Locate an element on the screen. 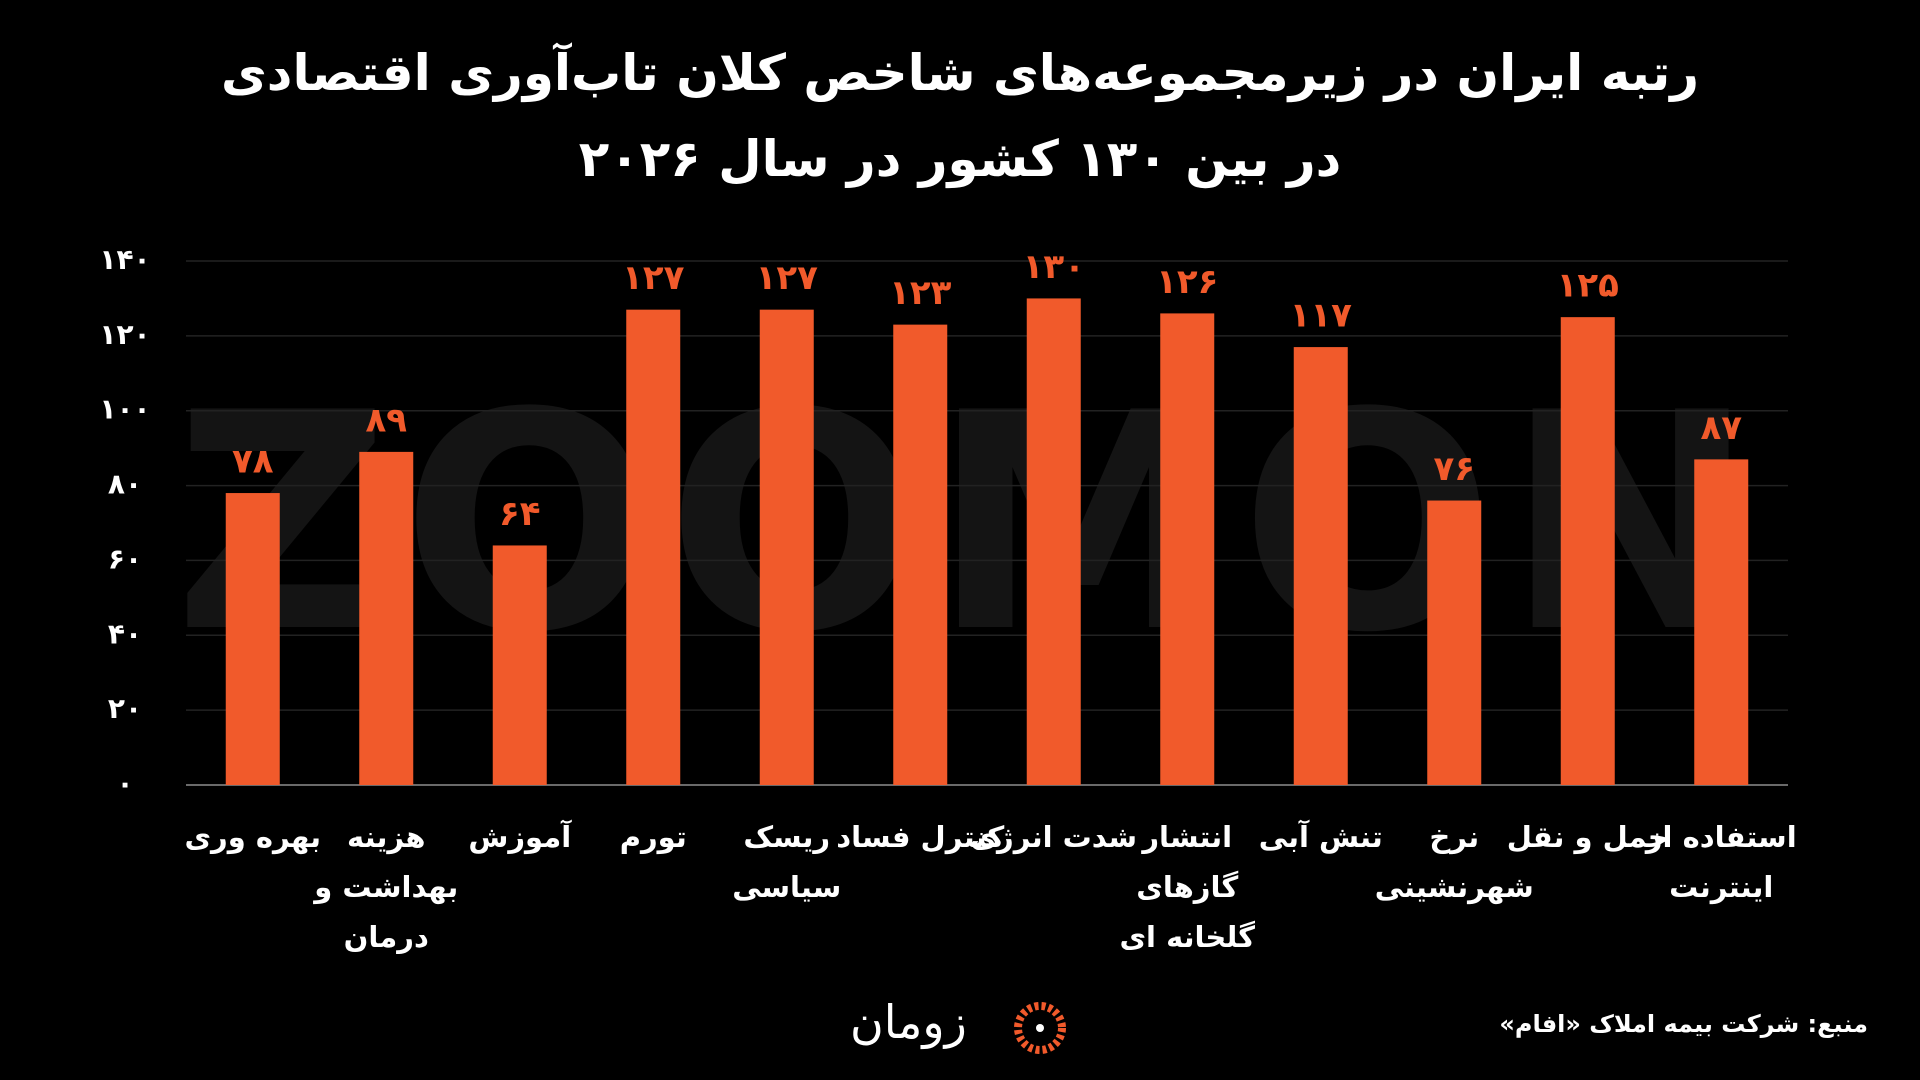 Image resolution: width=1920 pixels, height=1080 pixels. x-tick-label: استفاده از اینترنت is located at coordinates (1721, 862).